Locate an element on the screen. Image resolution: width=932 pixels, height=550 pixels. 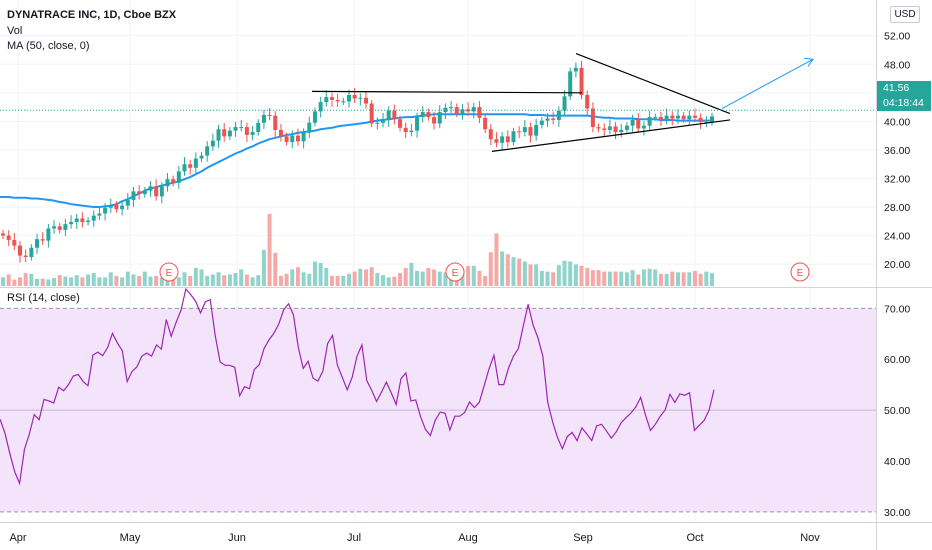
currency-button: USD is located at coordinates (905, 14).